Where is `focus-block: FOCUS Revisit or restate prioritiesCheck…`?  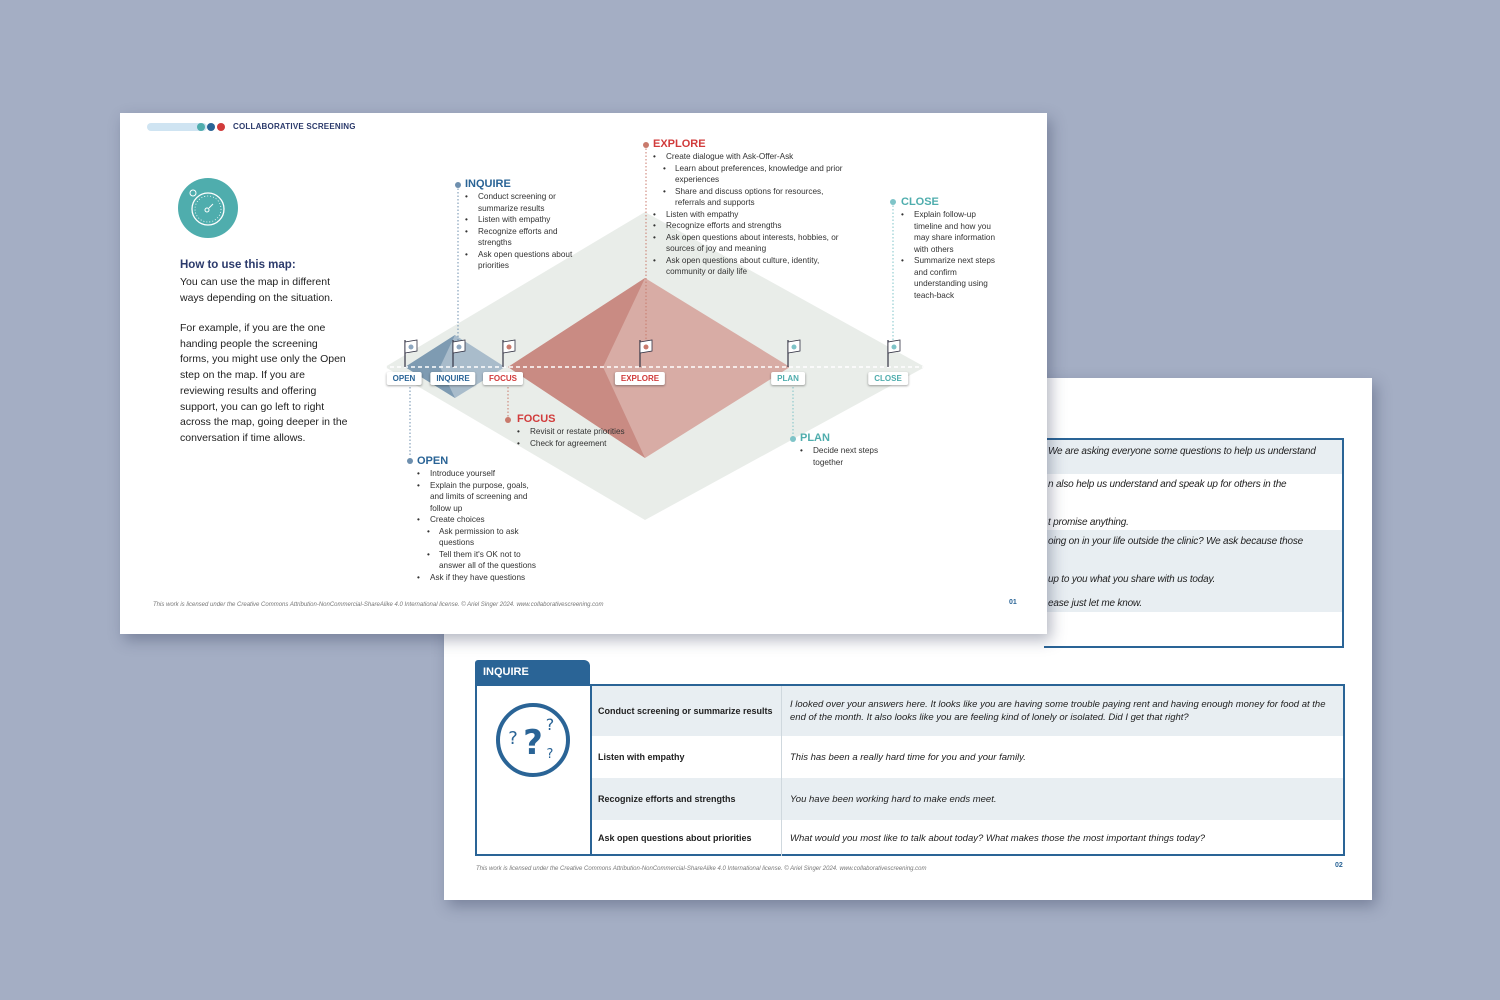
focus-block: FOCUS Revisit or restate prioritiesCheck… is located at coordinates (572, 431).